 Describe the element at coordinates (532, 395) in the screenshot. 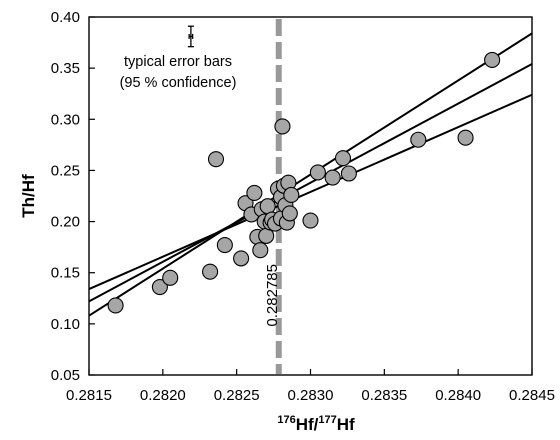

I see `x-tick-label: 0.2845` at that location.